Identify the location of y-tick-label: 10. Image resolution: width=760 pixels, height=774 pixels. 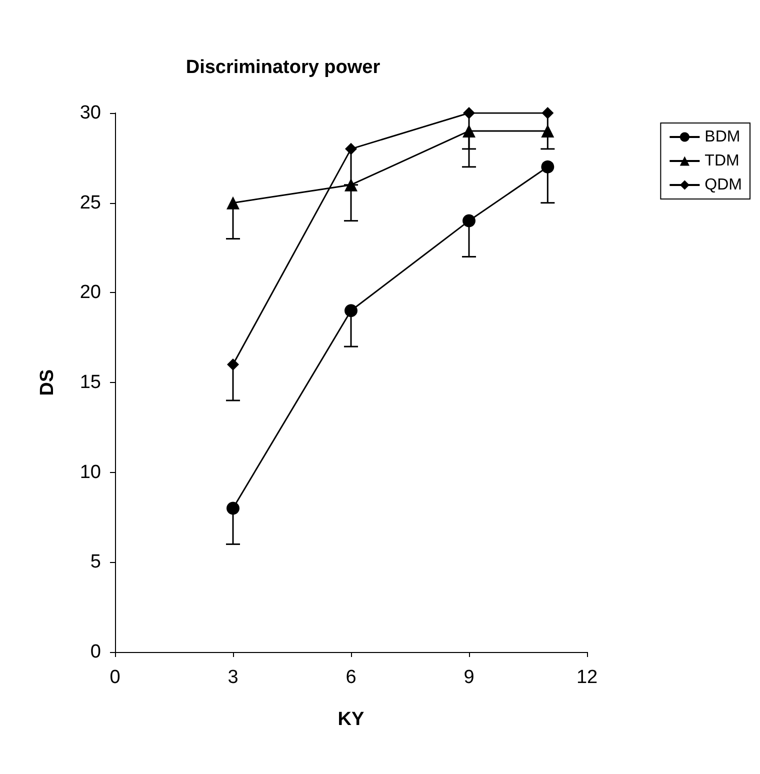
(90, 472).